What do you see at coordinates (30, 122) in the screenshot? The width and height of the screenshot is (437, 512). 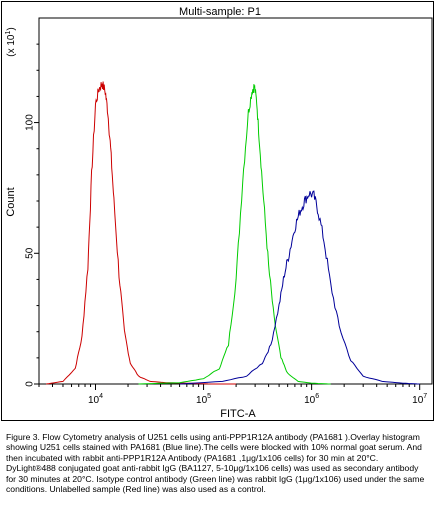 I see `y-tick-label: 100` at bounding box center [30, 122].